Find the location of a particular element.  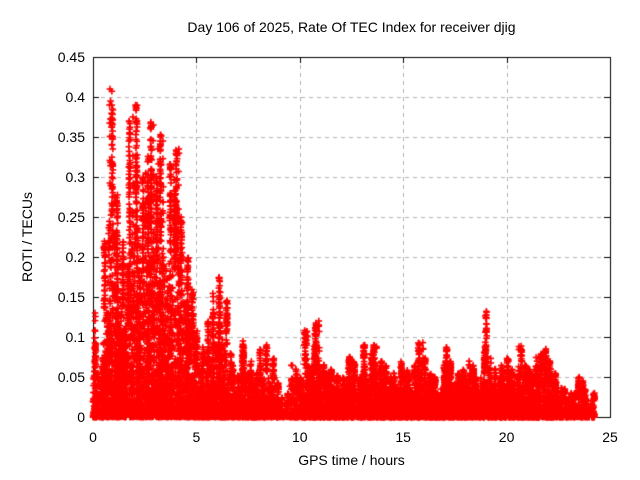

y-tick-label: 0.3 is located at coordinates (75, 177).